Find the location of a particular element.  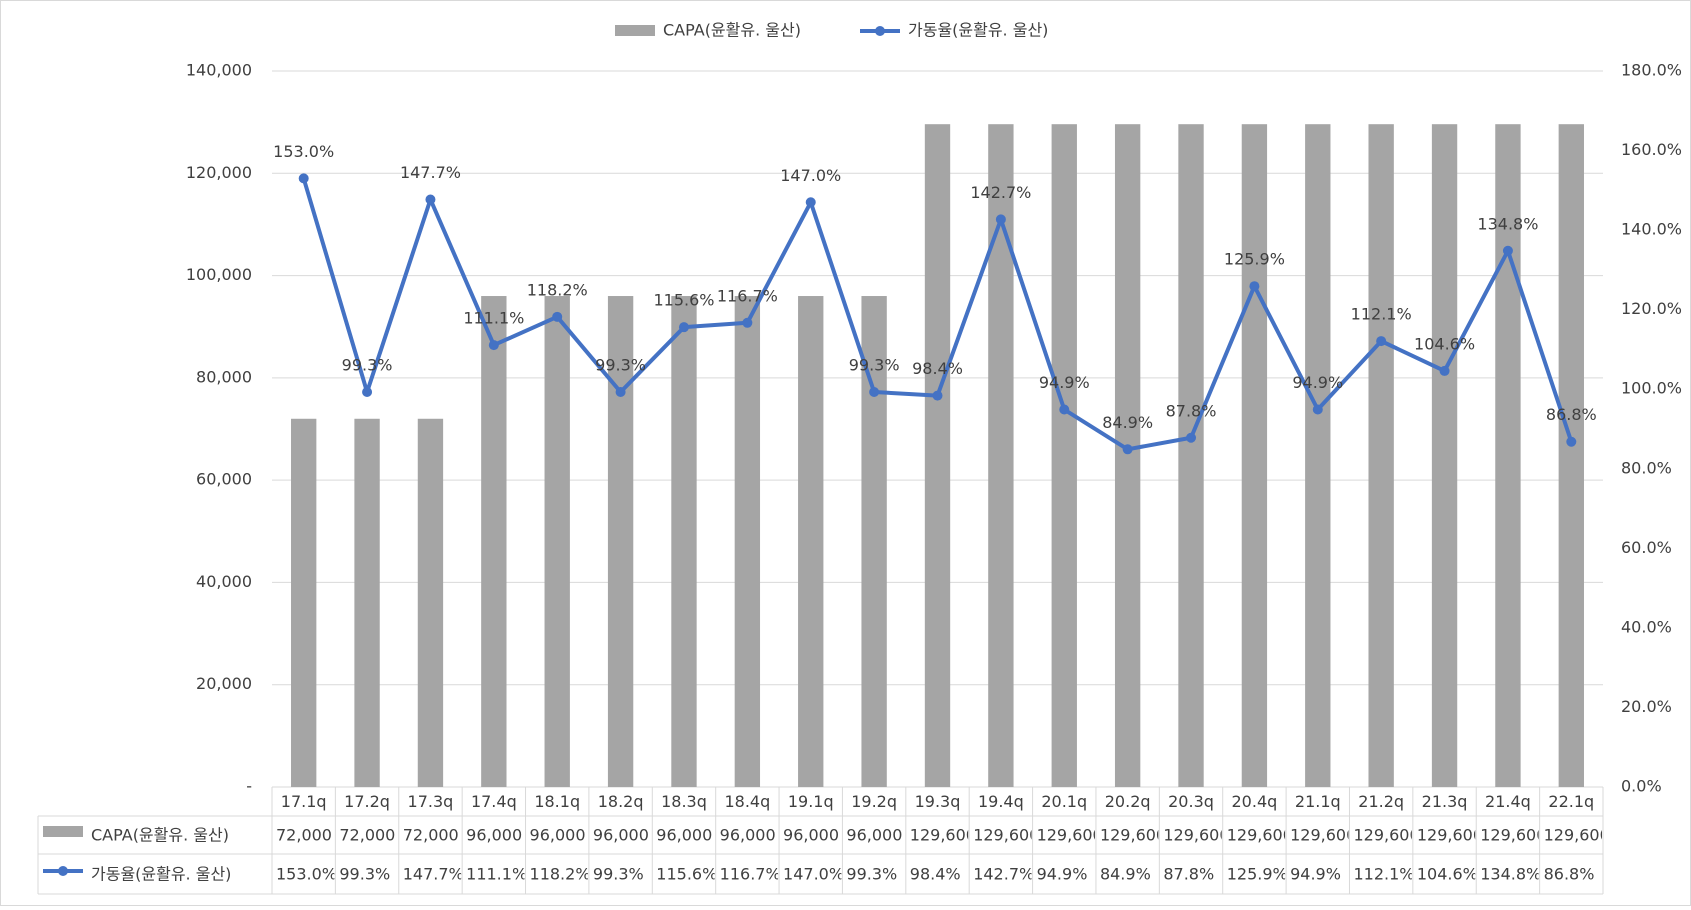

y2-tick-label: 100.0% is located at coordinates (1651, 388).